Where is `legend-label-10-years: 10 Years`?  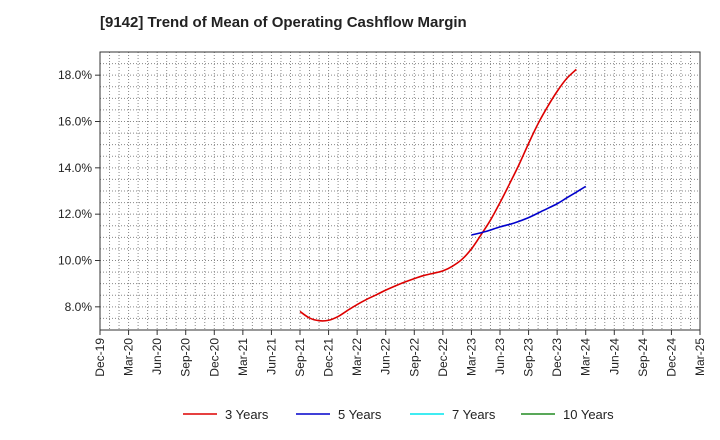
legend-label-10-years: 10 Years is located at coordinates (588, 414).